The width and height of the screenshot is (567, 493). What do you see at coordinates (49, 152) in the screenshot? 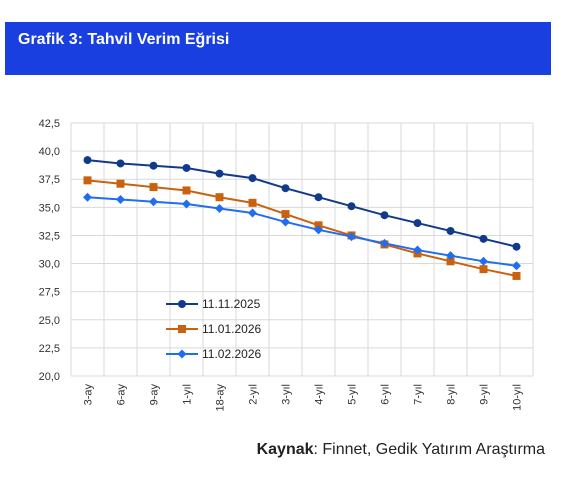
I see `y-tick-label: 40,0` at bounding box center [49, 152].